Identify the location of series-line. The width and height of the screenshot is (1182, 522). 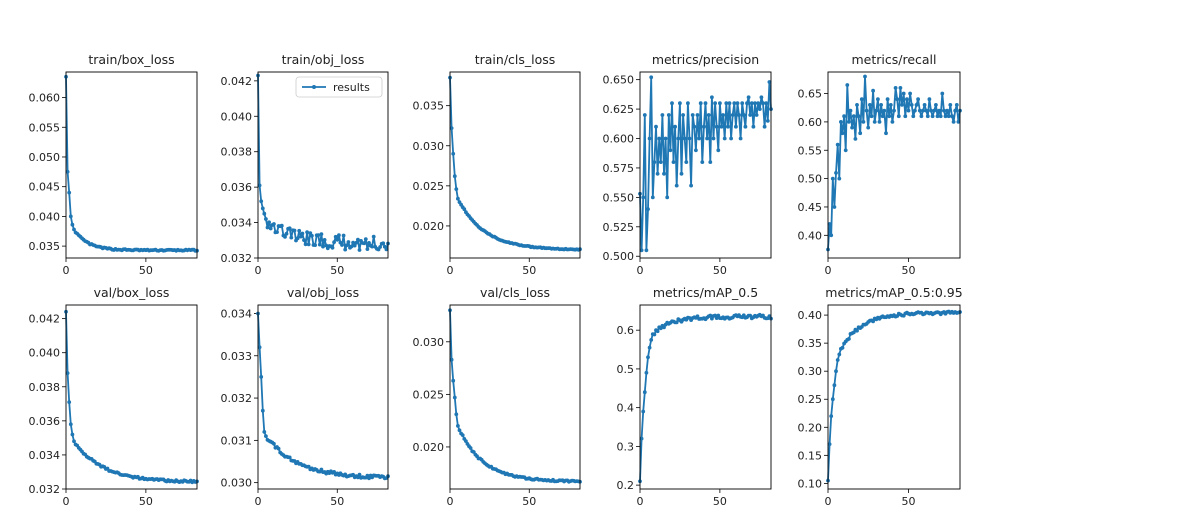
(323, 396).